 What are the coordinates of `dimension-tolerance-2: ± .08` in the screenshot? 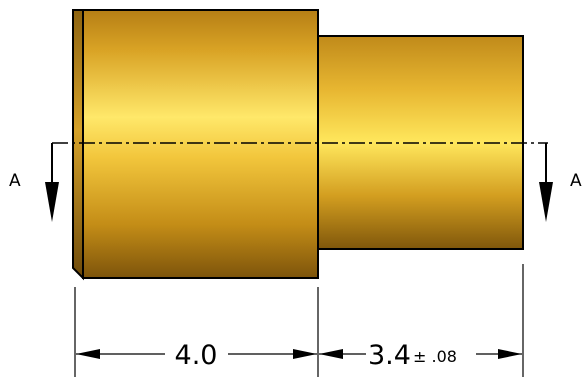 It's located at (435, 356).